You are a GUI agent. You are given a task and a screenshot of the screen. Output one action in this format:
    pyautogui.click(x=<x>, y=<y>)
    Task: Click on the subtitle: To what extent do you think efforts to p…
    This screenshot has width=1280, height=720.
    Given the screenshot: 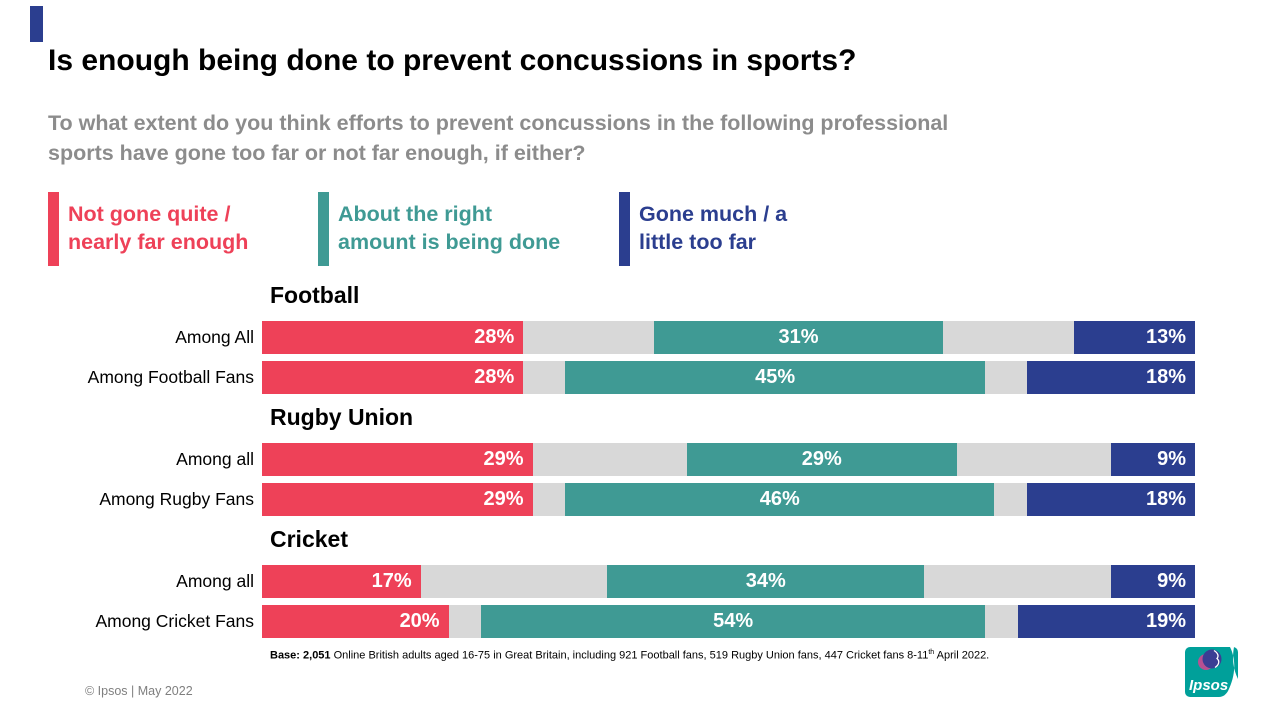 What is the action you would take?
    pyautogui.click(x=498, y=138)
    